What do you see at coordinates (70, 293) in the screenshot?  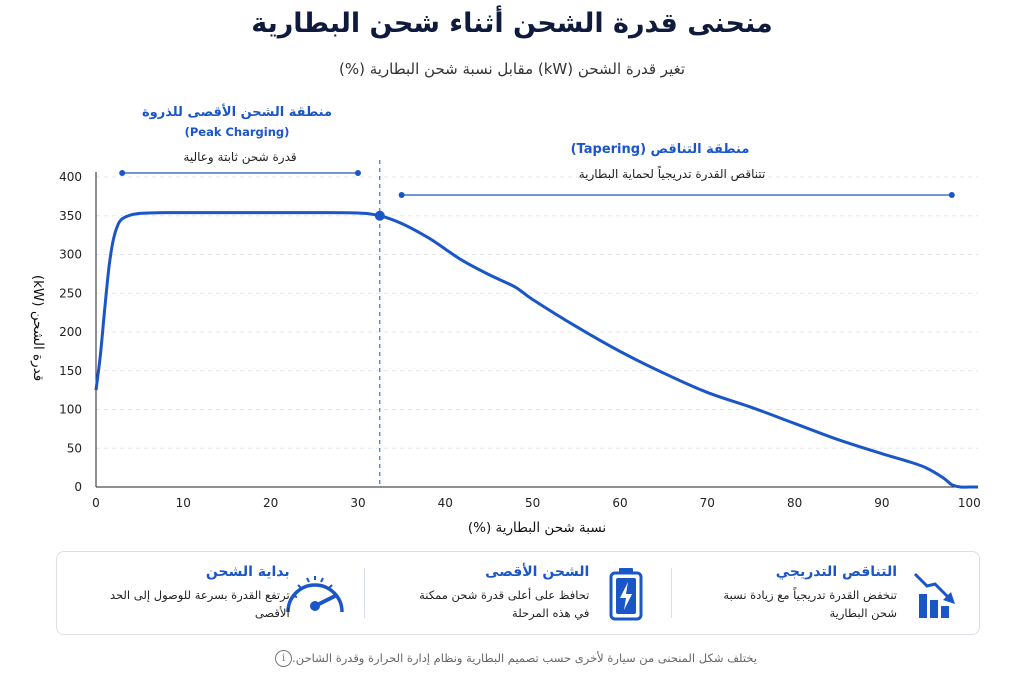 I see `y-tick-label: 250` at bounding box center [70, 293].